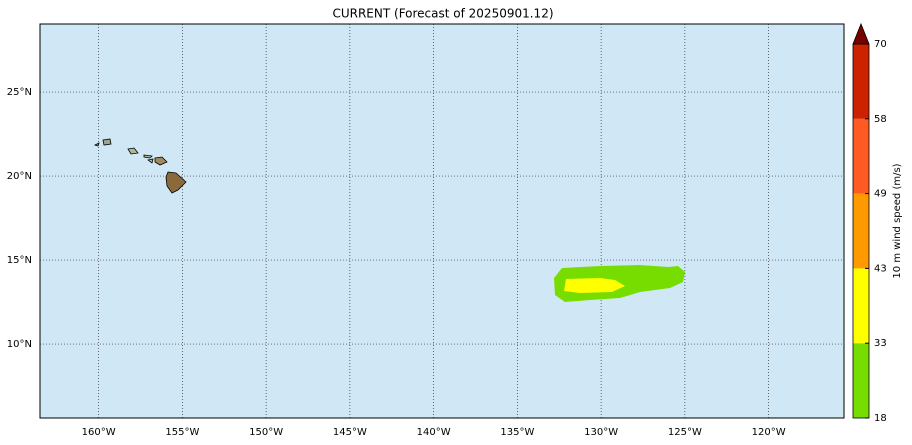 This screenshot has width=912, height=445. Describe the element at coordinates (880, 194) in the screenshot. I see `colorbar-tick-label: 49` at that location.